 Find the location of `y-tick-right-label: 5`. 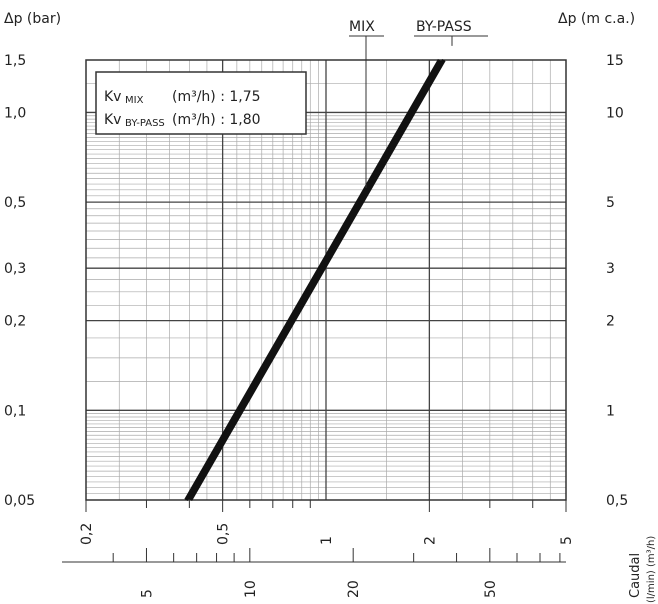

y-tick-right-label: 5 is located at coordinates (610, 203).